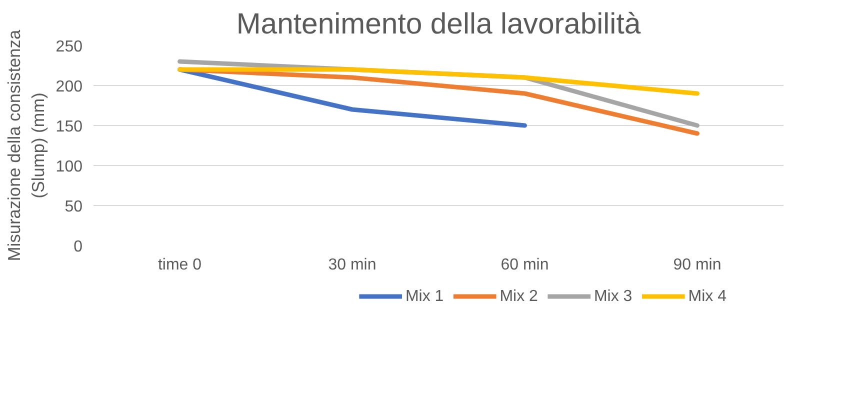  I want to click on legend-label: Mix 1, so click(424, 296).